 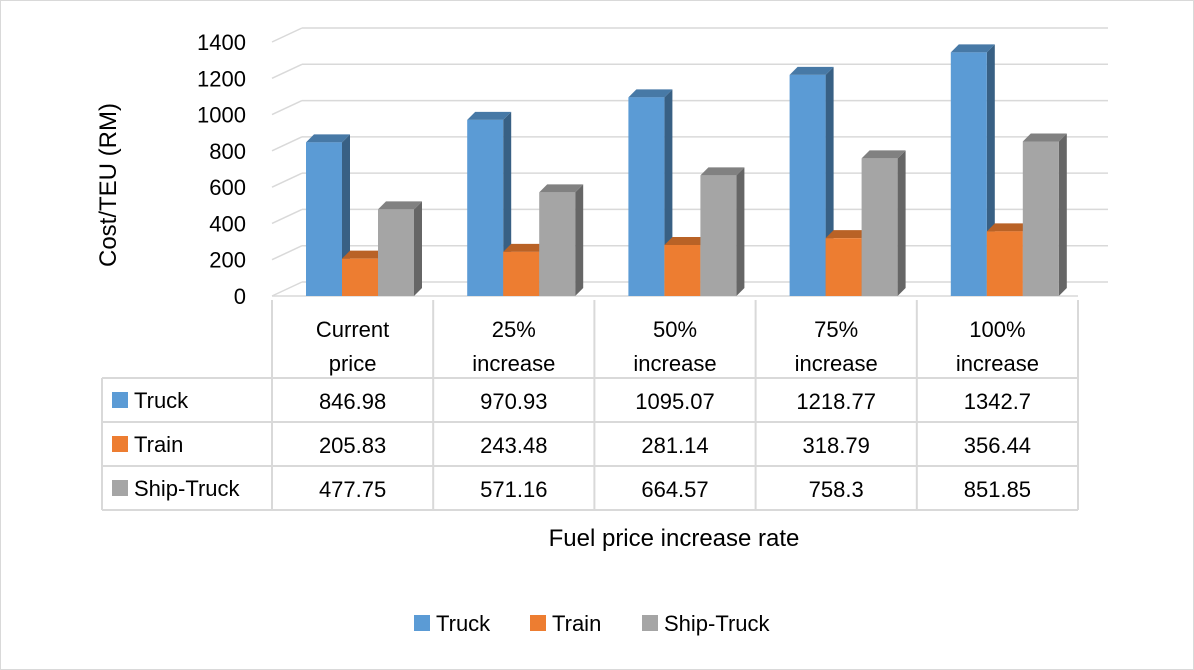 I want to click on row-series-name: Train, so click(x=158, y=444).